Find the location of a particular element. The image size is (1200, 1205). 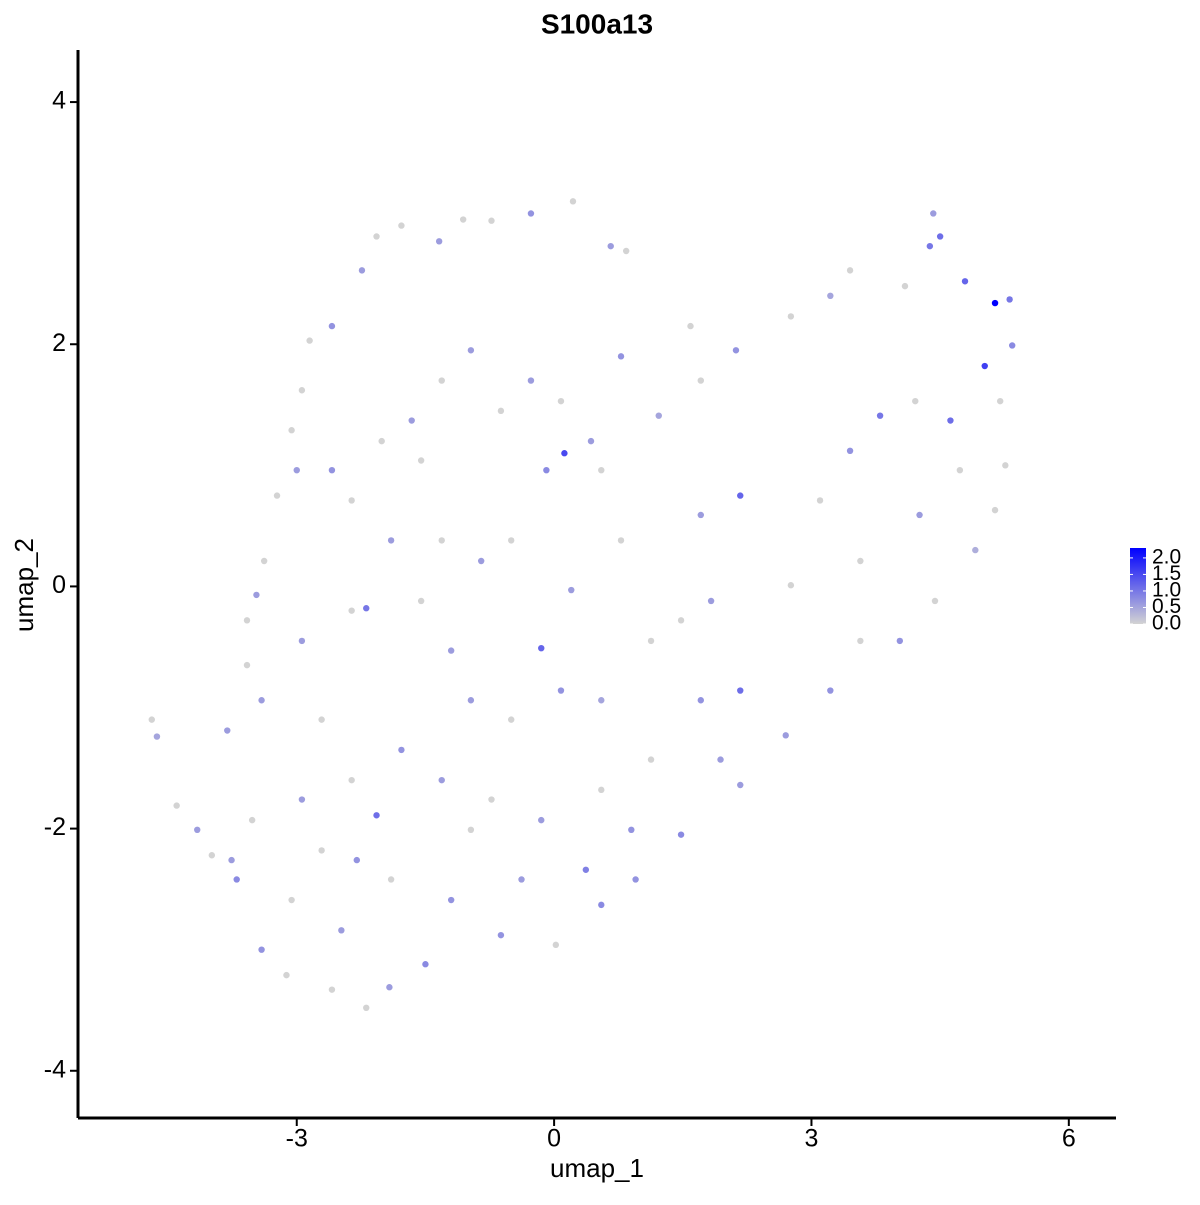

colorbar is located at coordinates (1138, 586).